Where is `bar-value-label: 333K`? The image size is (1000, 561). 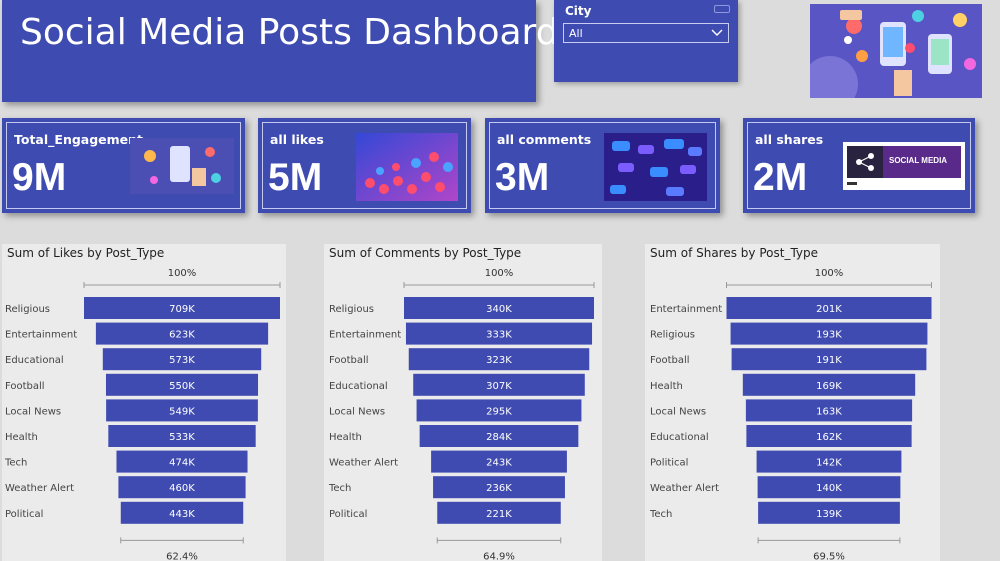 bar-value-label: 333K is located at coordinates (499, 335).